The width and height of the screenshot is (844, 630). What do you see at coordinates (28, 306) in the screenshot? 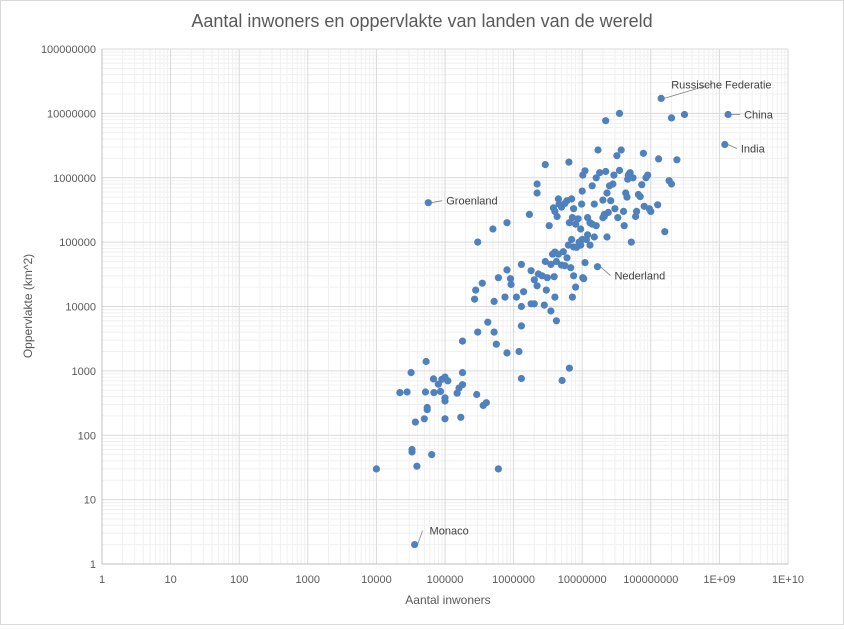
I see `y-axis-title: Oppervlakte (km^2)` at bounding box center [28, 306].